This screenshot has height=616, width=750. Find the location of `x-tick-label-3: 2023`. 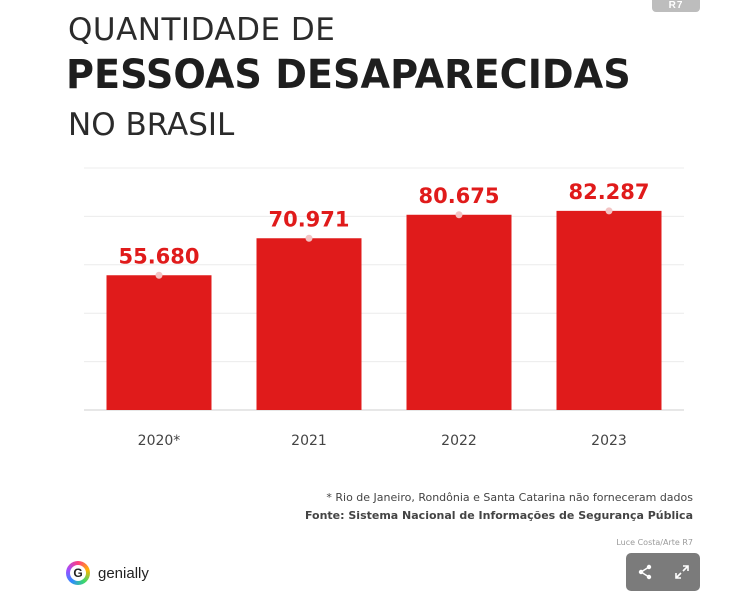

x-tick-label-3: 2023 is located at coordinates (609, 441).